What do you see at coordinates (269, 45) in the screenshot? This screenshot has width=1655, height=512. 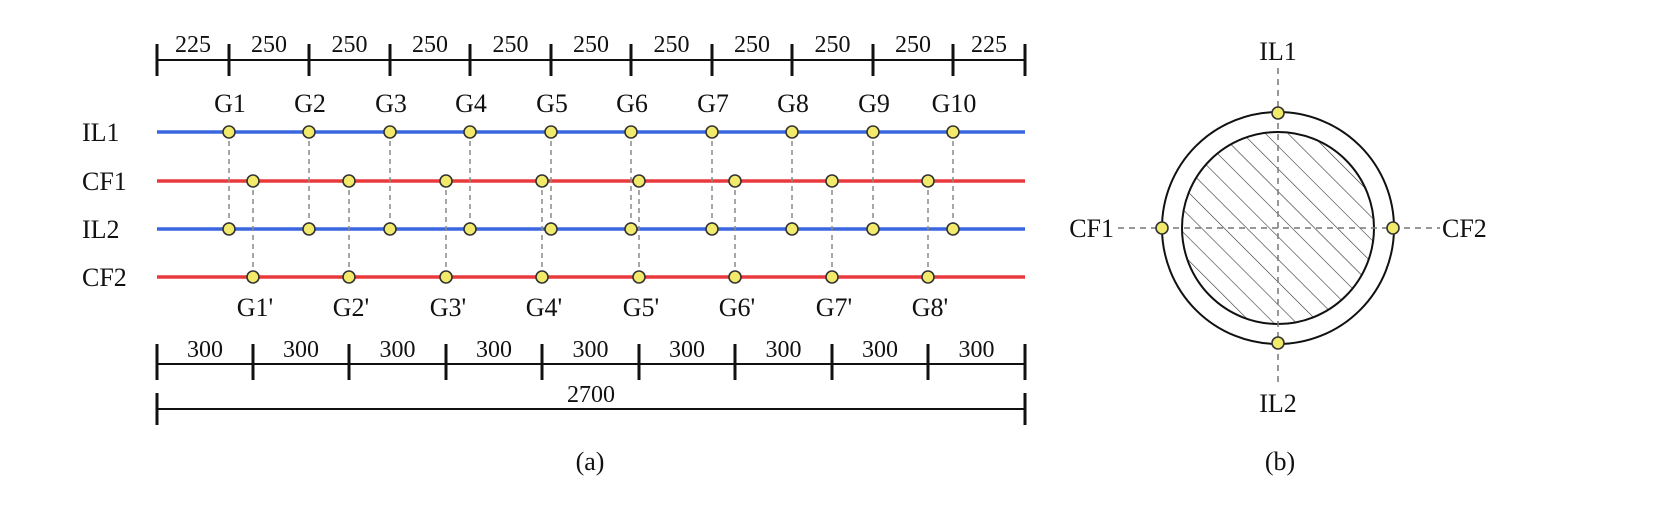 I see `top-dim-label-2: 250` at bounding box center [269, 45].